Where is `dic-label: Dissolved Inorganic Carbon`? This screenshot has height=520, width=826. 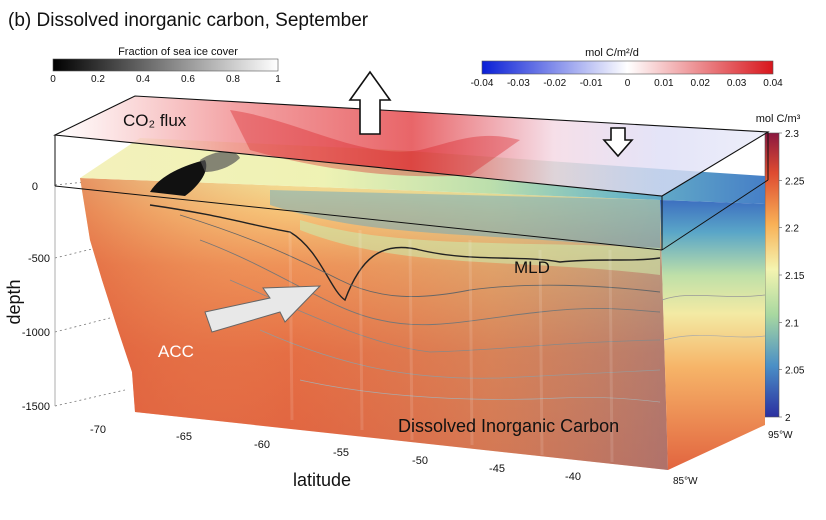 dic-label: Dissolved Inorganic Carbon is located at coordinates (508, 426).